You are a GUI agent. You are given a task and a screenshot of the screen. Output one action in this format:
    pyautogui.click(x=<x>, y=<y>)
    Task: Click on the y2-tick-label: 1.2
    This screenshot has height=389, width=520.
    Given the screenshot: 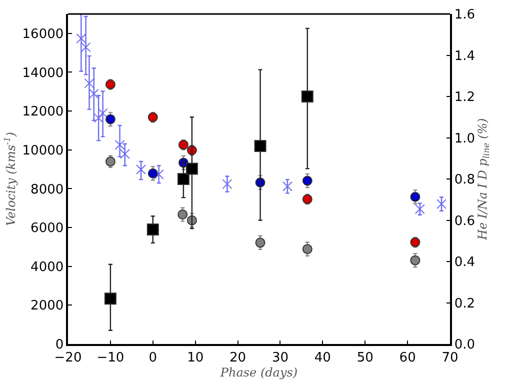 What is the action you would take?
    pyautogui.click(x=465, y=98)
    